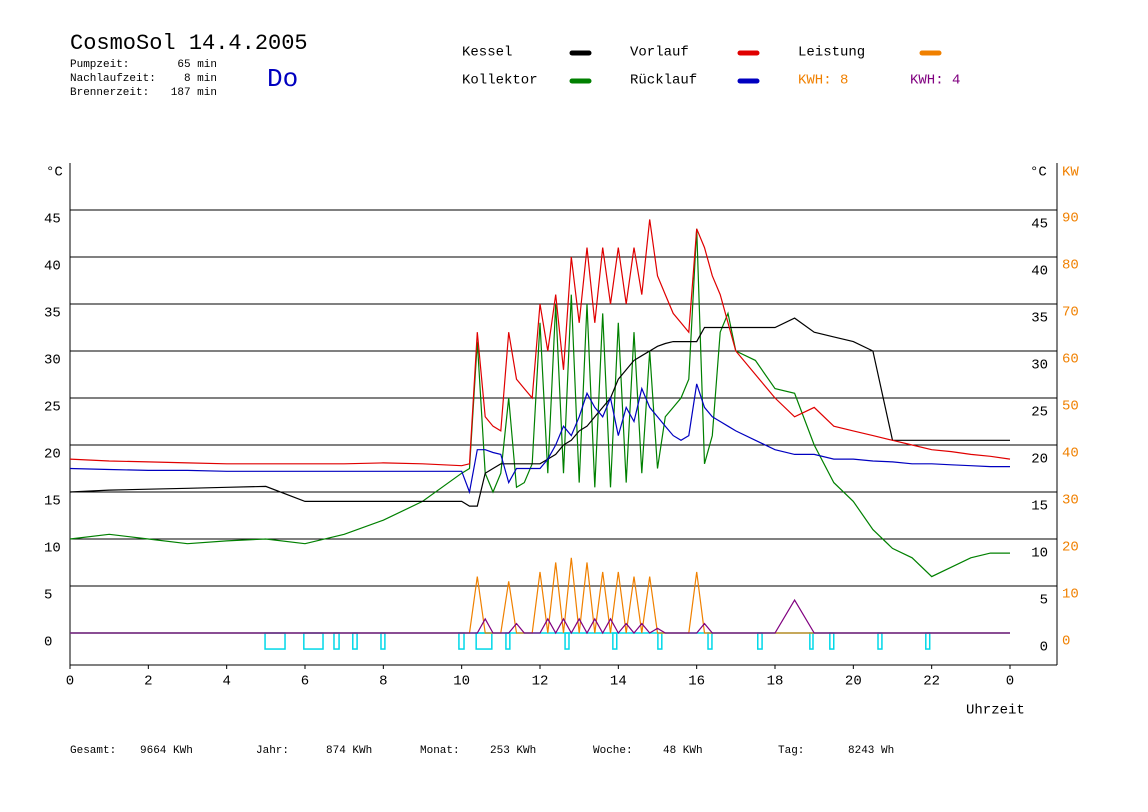  Describe the element at coordinates (48, 643) in the screenshot. I see `y-tick-label: 0` at that location.